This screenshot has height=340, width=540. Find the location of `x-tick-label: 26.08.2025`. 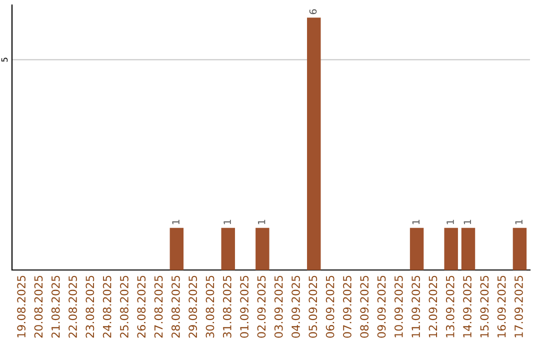

x-tick-label: 26.08.2025 is located at coordinates (141, 307).